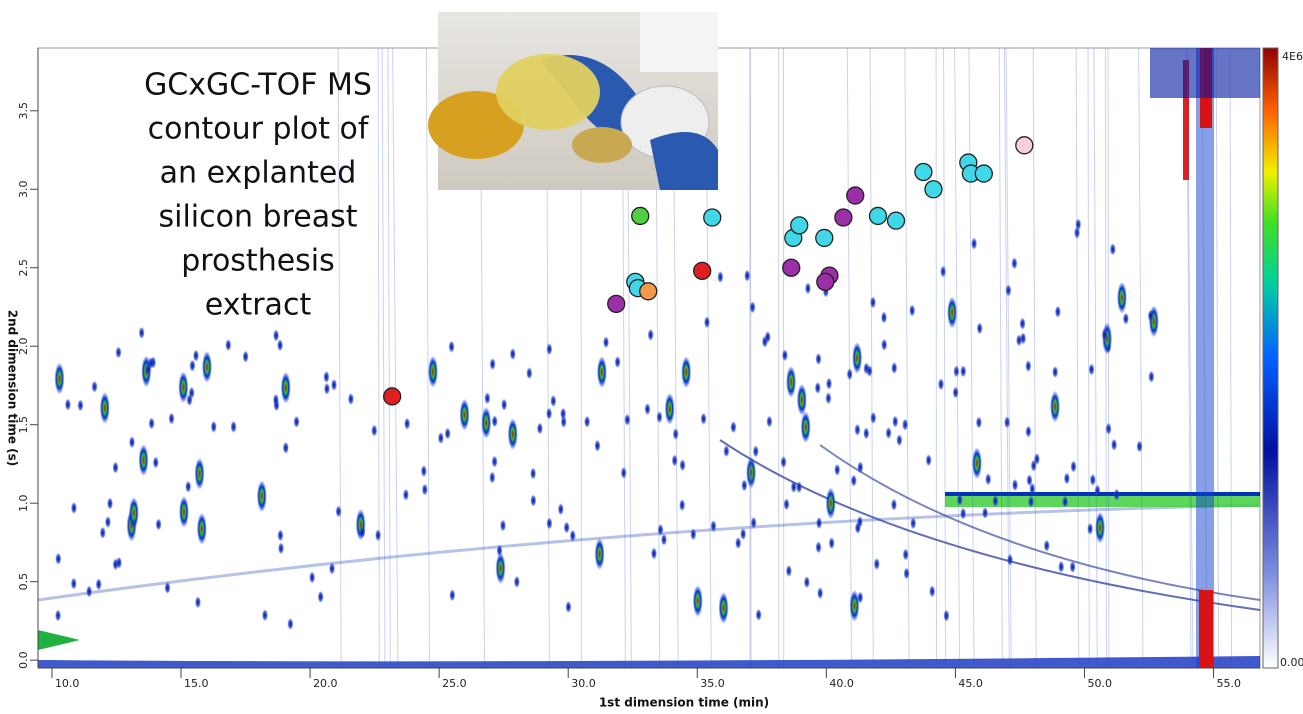 The height and width of the screenshot is (714, 1303). I want to click on photo-glove, so click(684, 161).